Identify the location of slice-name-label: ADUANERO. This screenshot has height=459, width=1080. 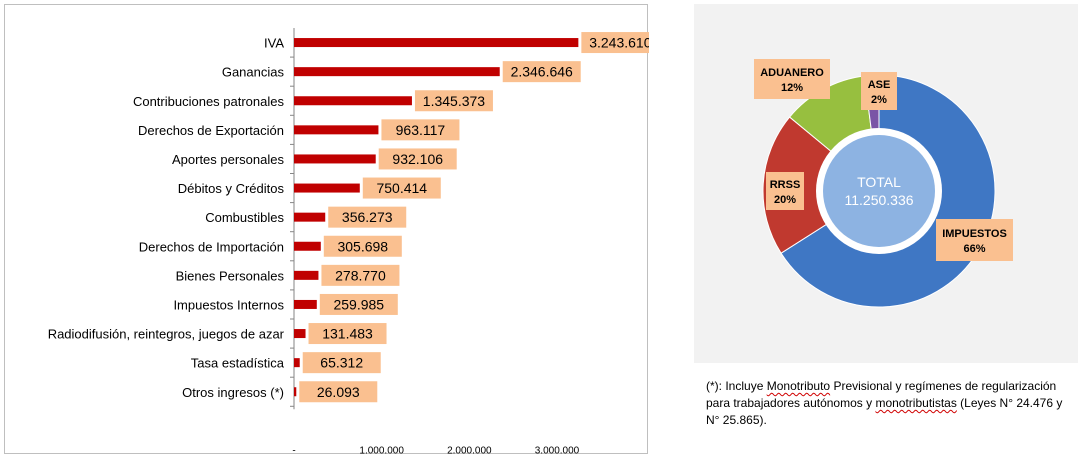
(792, 73).